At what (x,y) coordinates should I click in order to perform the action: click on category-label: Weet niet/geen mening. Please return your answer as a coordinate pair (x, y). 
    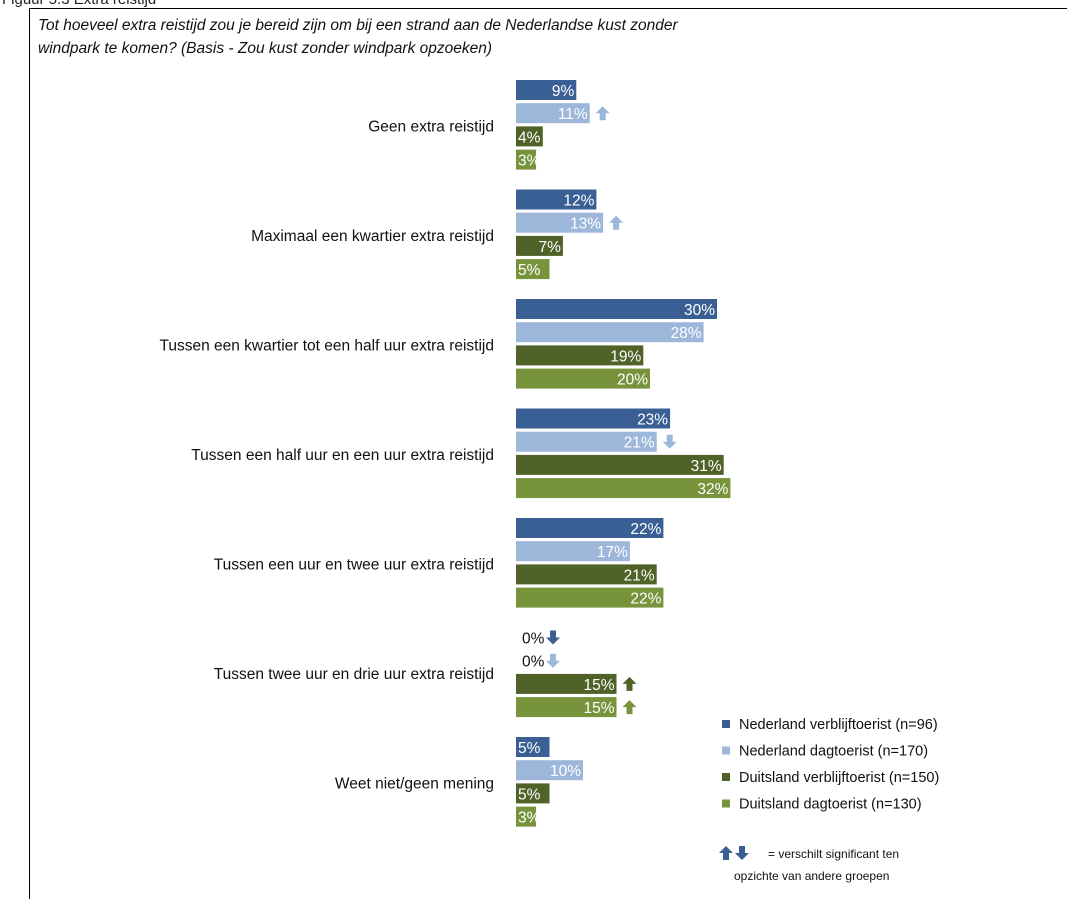
    Looking at the image, I should click on (414, 783).